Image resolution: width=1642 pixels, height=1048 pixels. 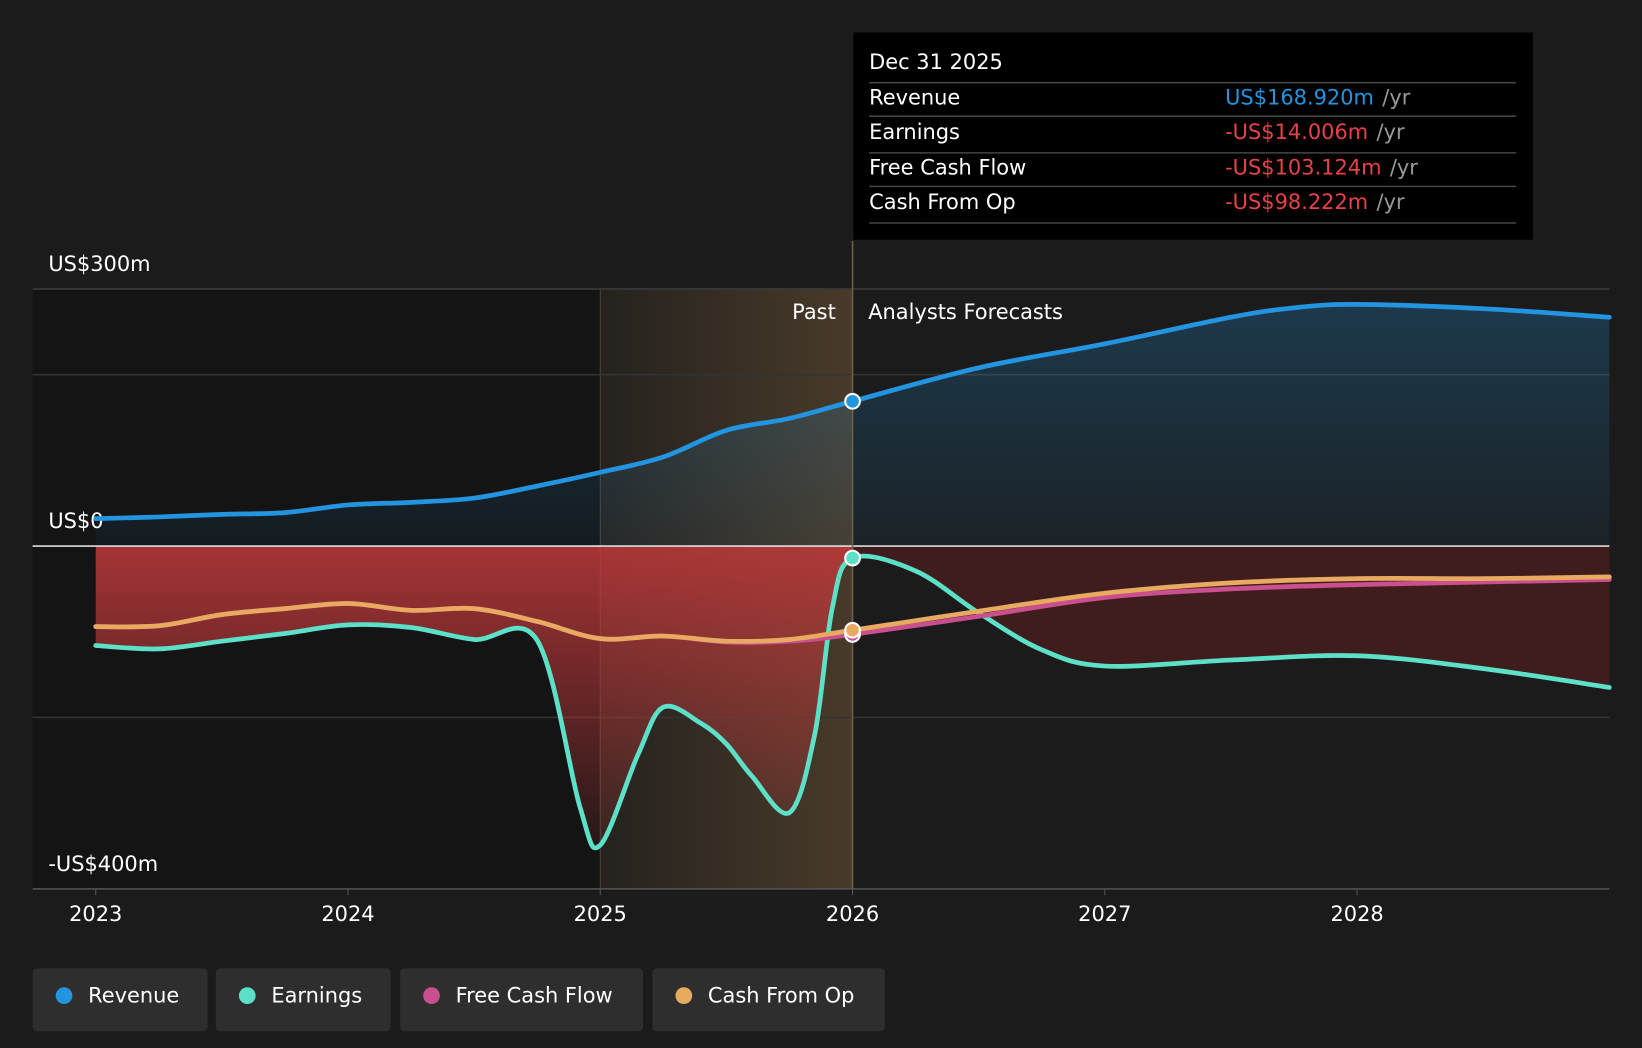 I want to click on tooltip-label: Cash From Op, so click(x=942, y=202).